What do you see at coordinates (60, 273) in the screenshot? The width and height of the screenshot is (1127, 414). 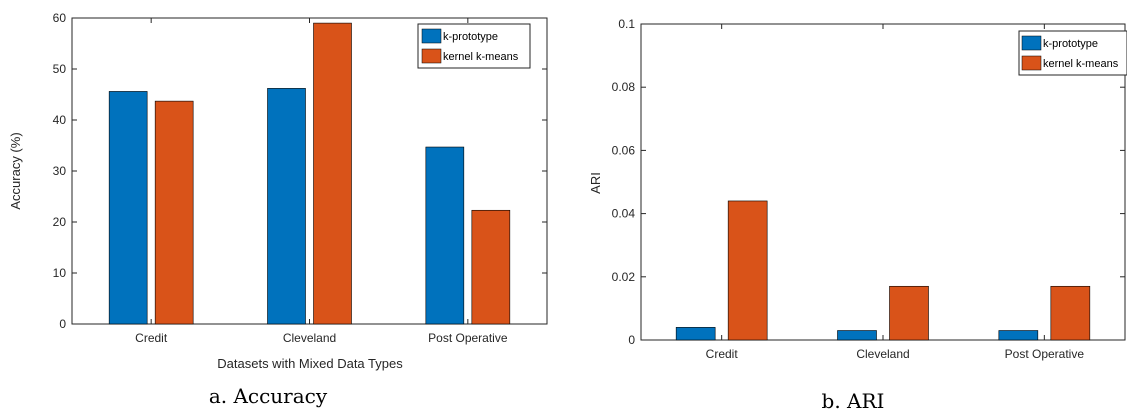 I see `y-tick-label: 10` at bounding box center [60, 273].